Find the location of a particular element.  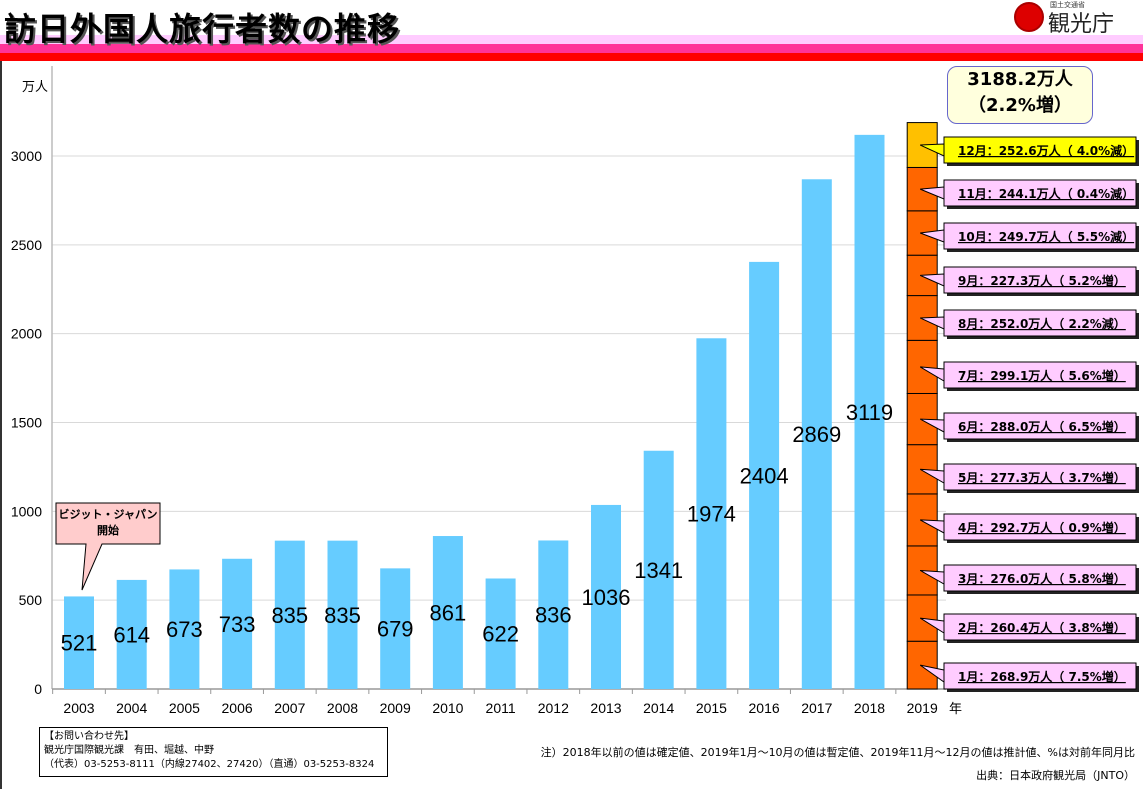

bar-2011 is located at coordinates (500, 633).